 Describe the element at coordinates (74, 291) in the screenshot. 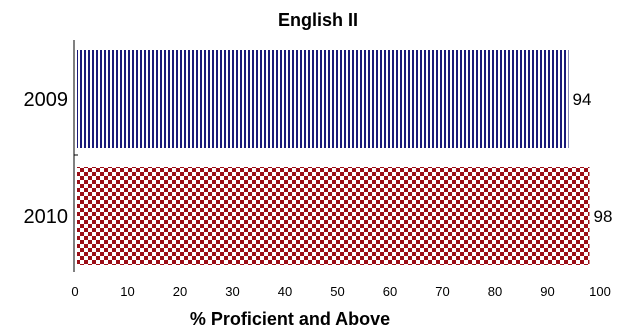

I see `x-tick-label-0: 0` at that location.